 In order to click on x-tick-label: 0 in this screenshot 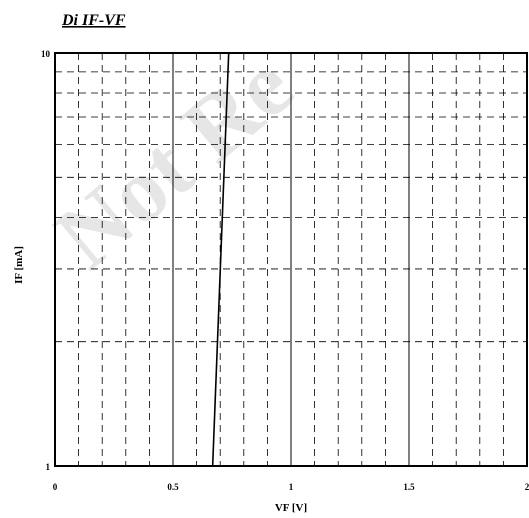, I will do `click(55, 487)`.